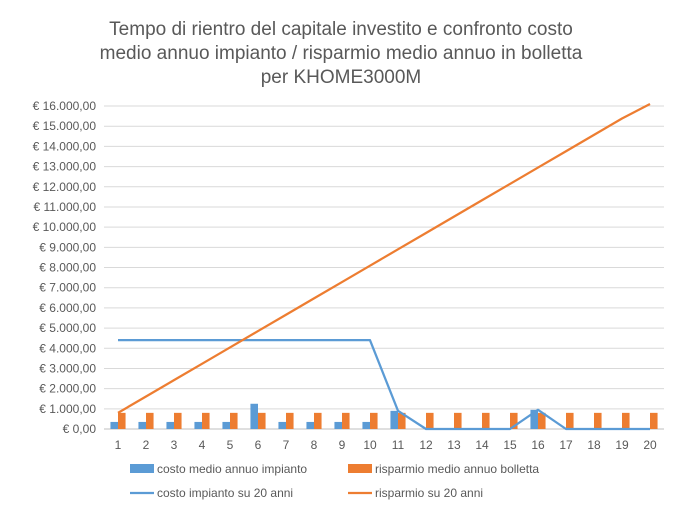  I want to click on legend-label: risparmio su 20 anni, so click(429, 493).